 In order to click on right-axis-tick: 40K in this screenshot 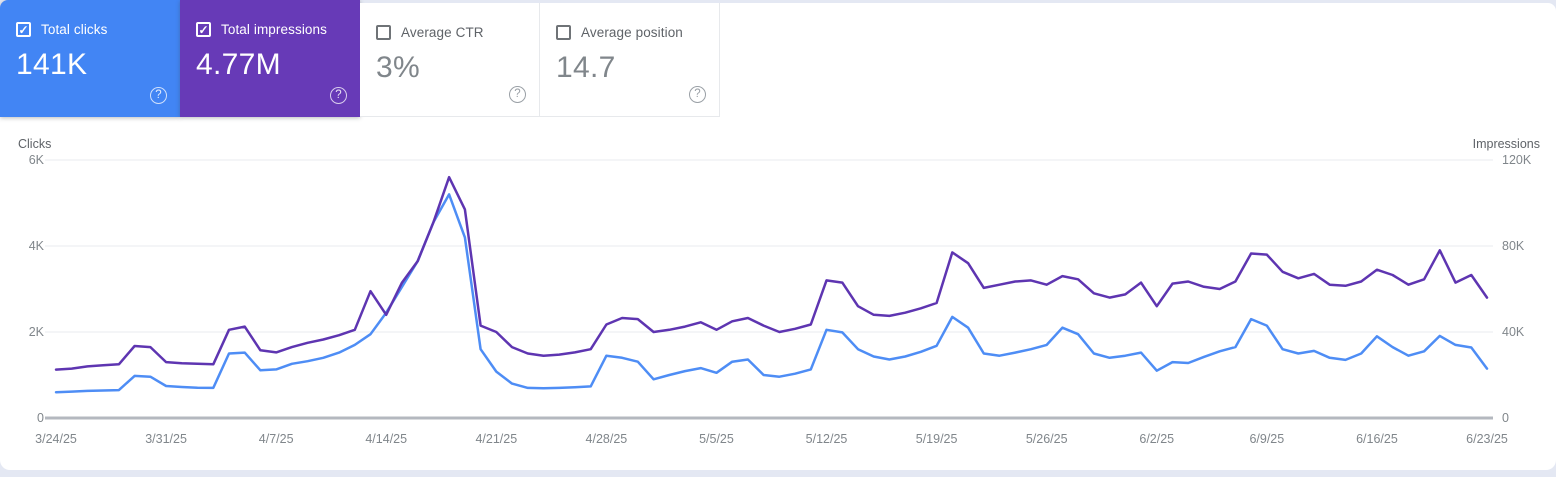, I will do `click(1513, 332)`.